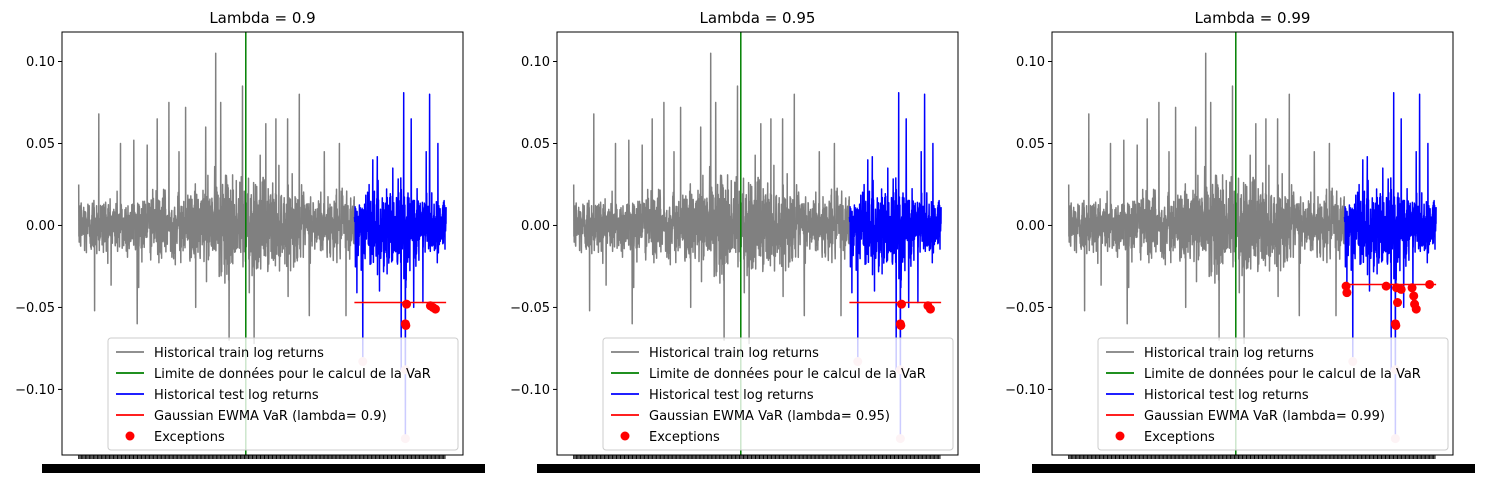 This screenshot has width=1487, height=490. Describe the element at coordinates (1253, 18) in the screenshot. I see `chart-title: Lambda = 0.99` at that location.